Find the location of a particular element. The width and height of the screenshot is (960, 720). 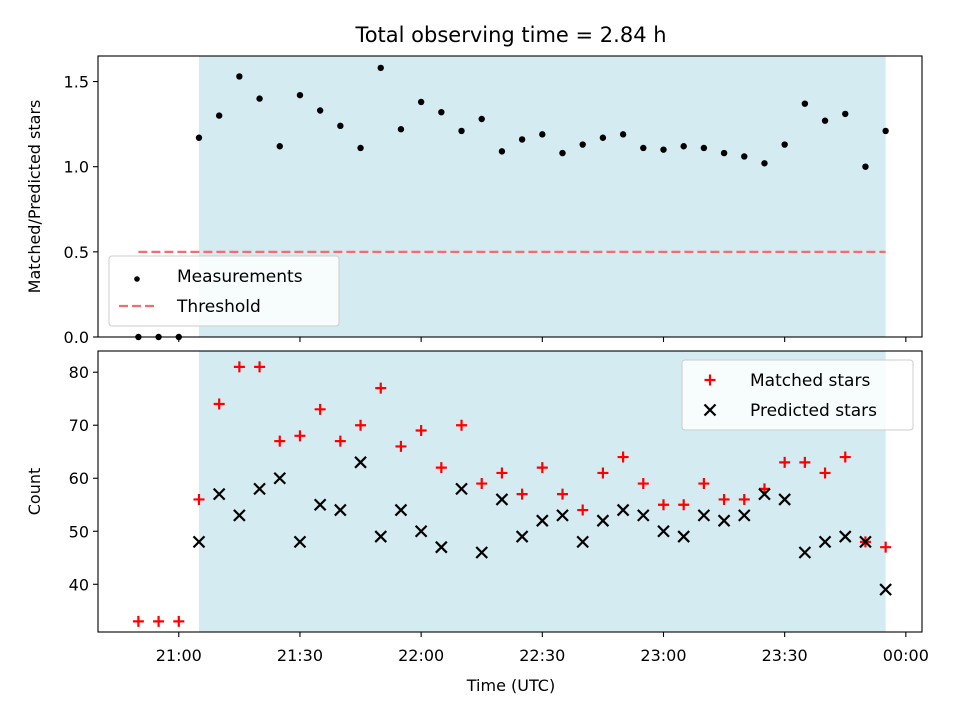

y-tick-label: 80 is located at coordinates (79, 372).